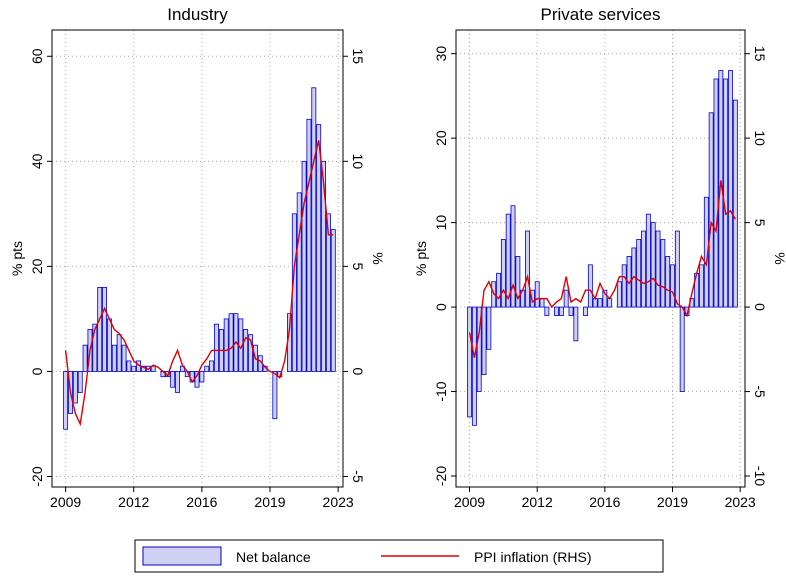 The height and width of the screenshot is (578, 786). I want to click on line, so click(602, 269).